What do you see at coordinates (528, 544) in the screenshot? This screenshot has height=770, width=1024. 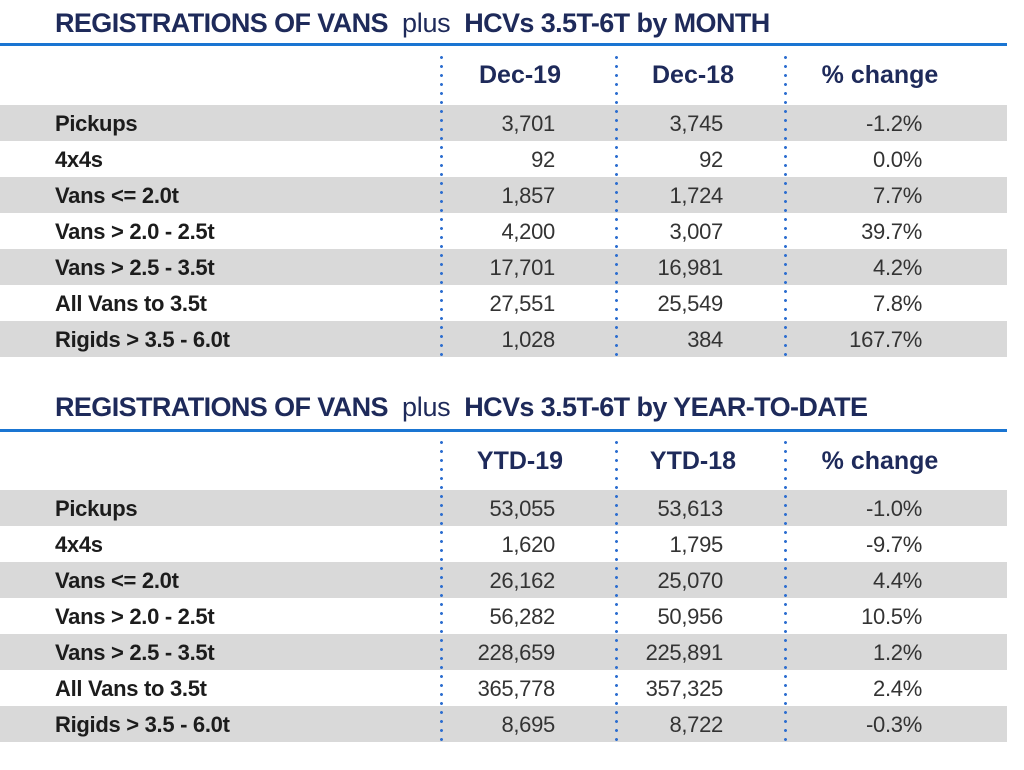 I see `cell-value: 1,620` at bounding box center [528, 544].